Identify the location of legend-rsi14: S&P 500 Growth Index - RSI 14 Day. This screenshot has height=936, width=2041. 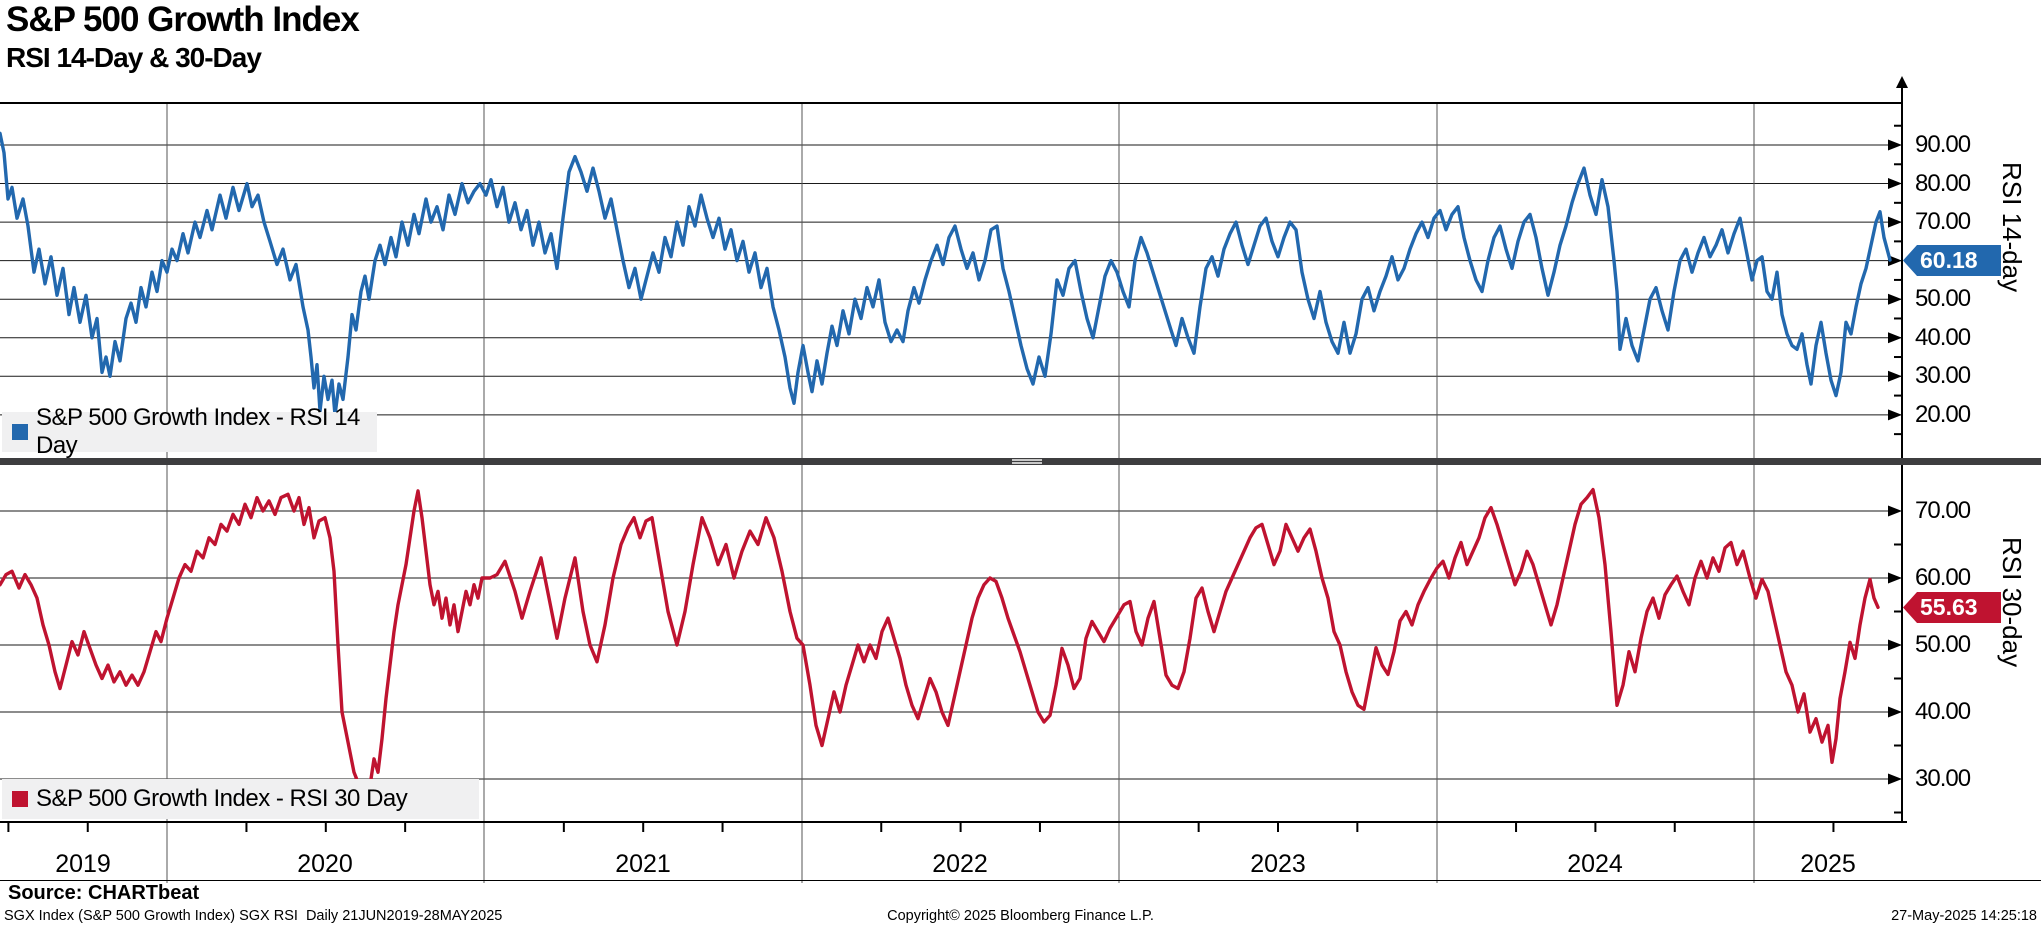
(189, 431).